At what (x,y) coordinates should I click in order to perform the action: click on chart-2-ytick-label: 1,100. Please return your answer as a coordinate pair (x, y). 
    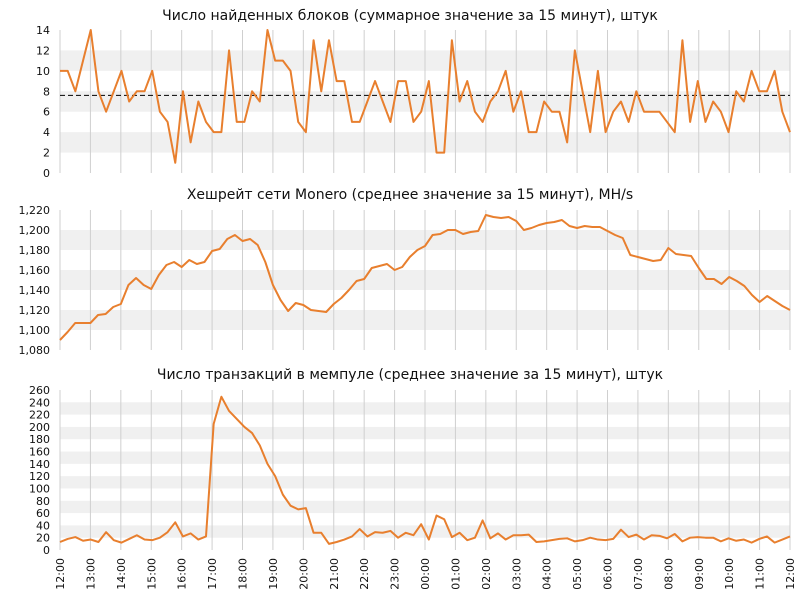
    Looking at the image, I should click on (35, 330).